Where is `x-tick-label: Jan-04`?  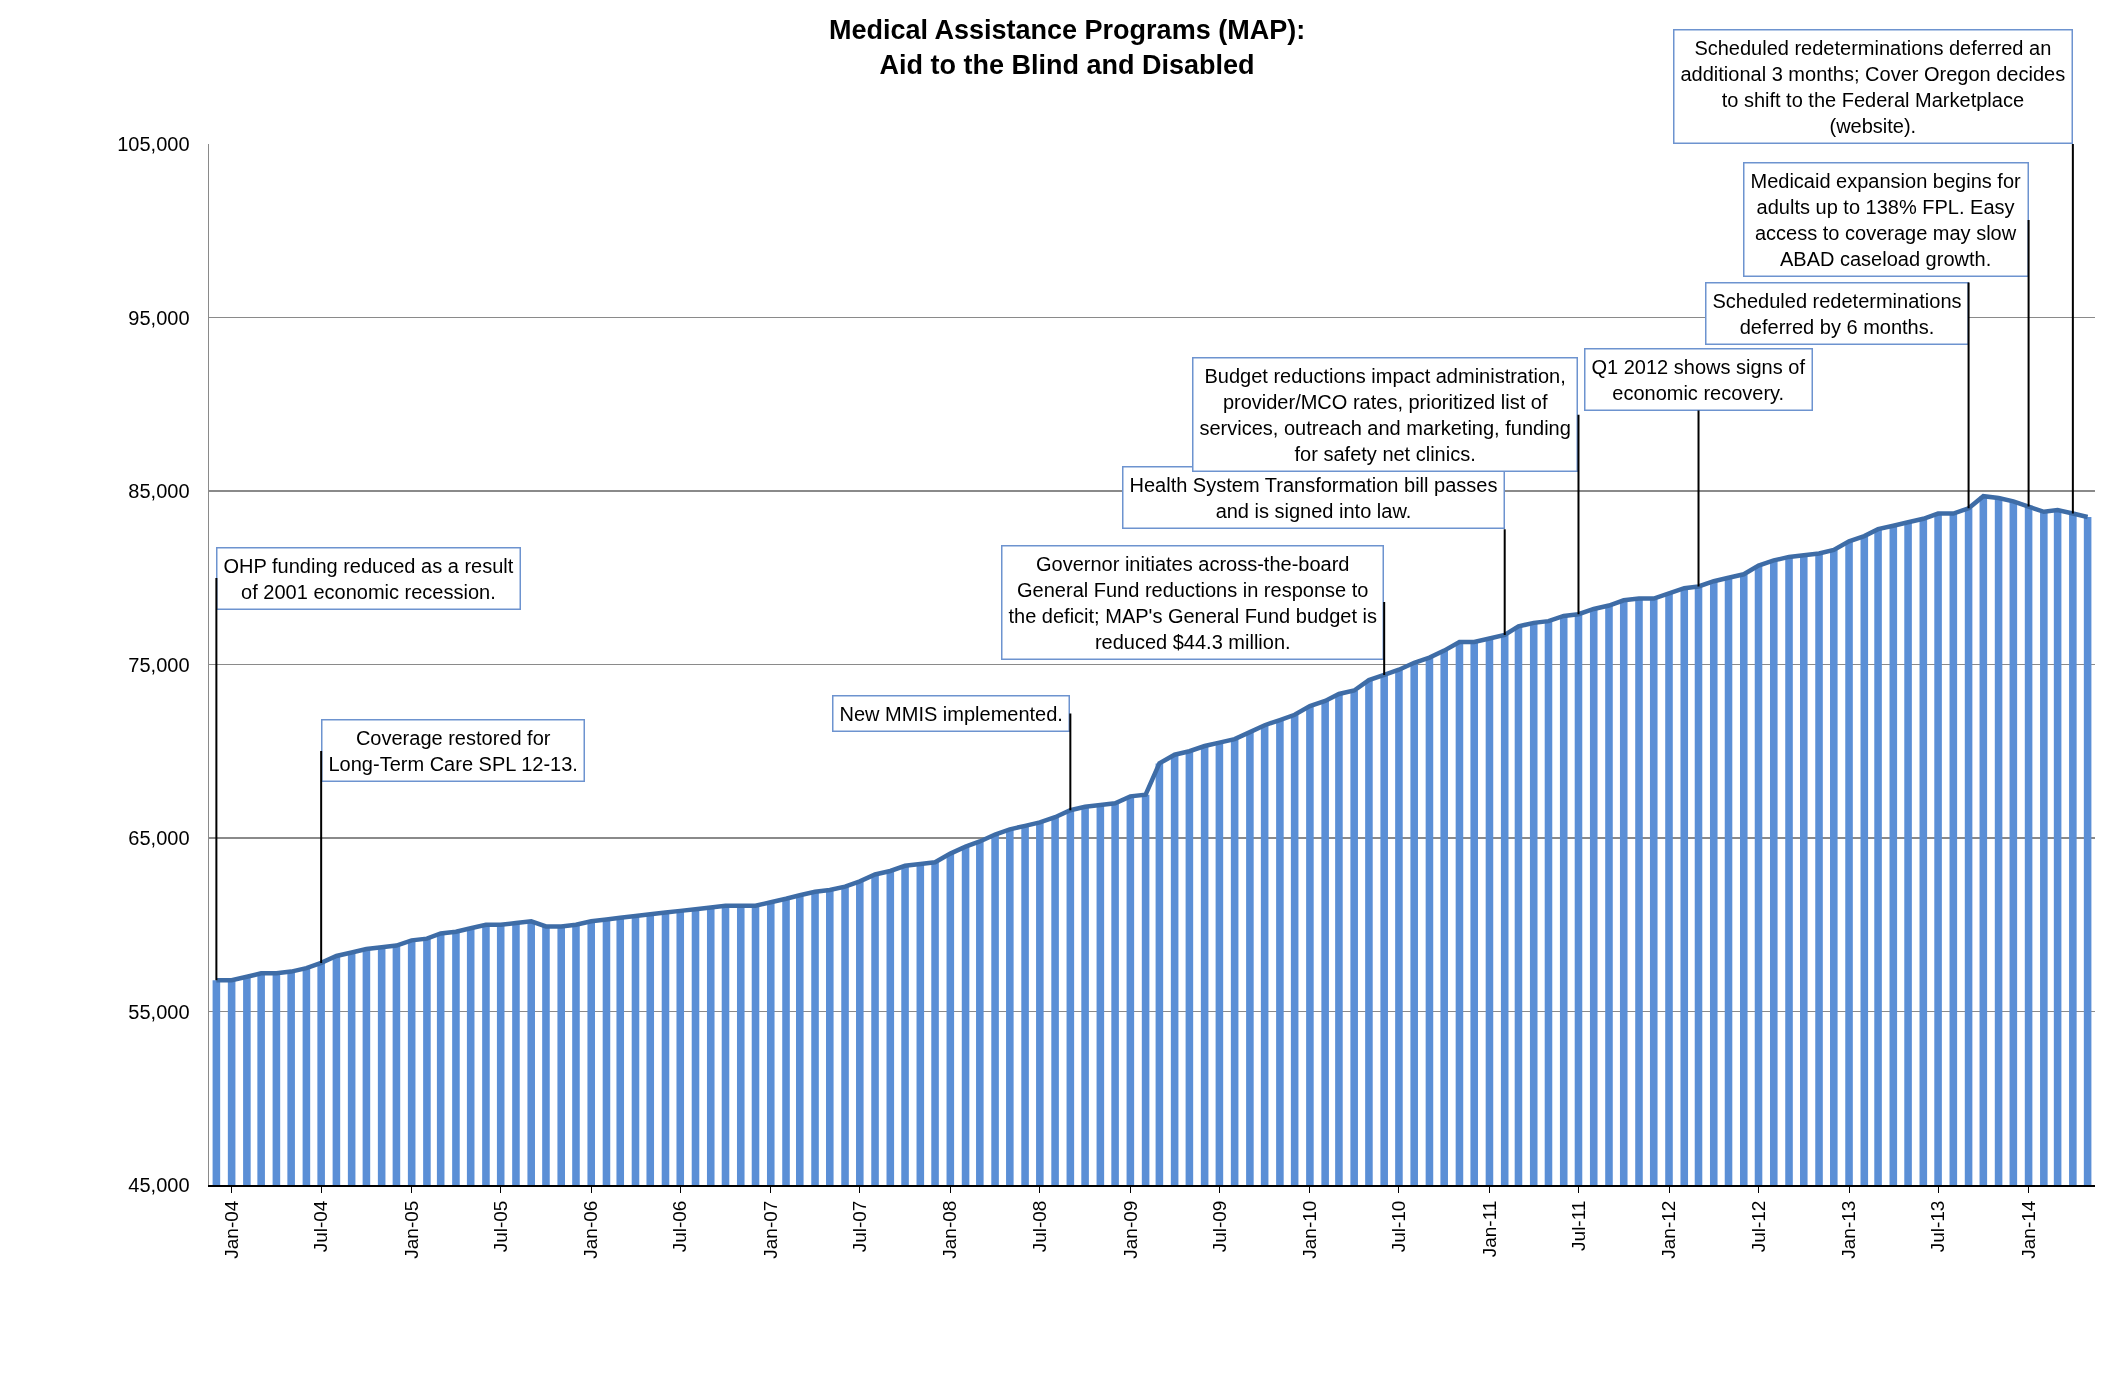
x-tick-label: Jan-04 is located at coordinates (231, 1229).